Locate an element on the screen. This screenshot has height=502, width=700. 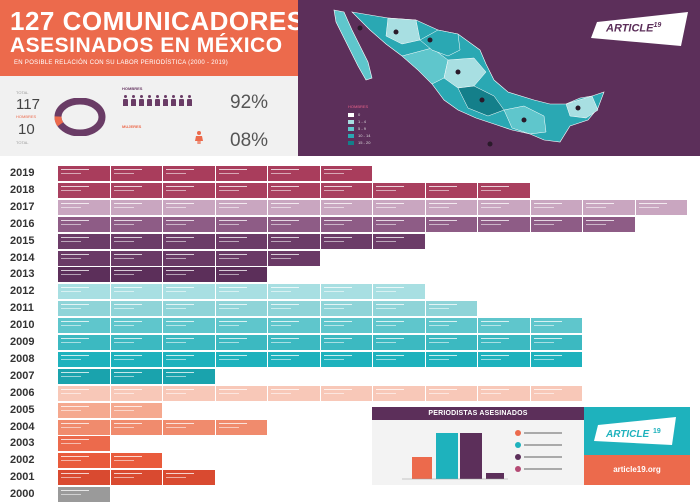
year-label: 2002 is located at coordinates (22, 460).